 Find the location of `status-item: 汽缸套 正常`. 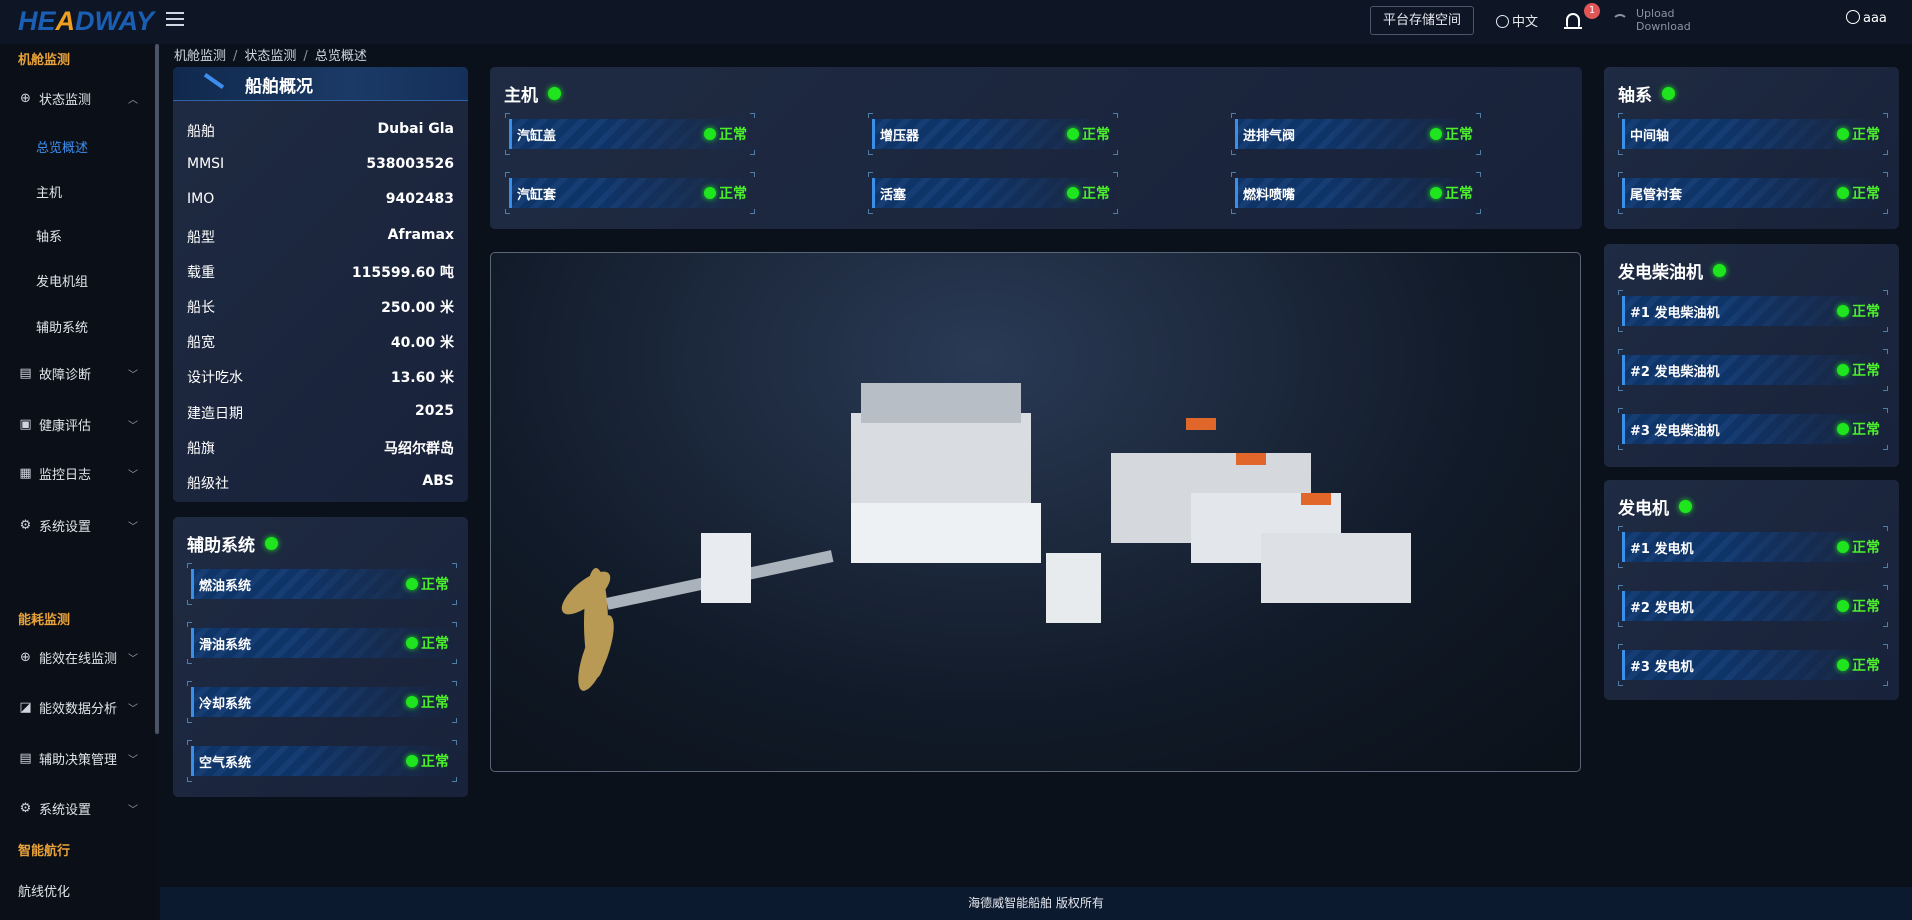

status-item: 汽缸套 正常 is located at coordinates (630, 193).